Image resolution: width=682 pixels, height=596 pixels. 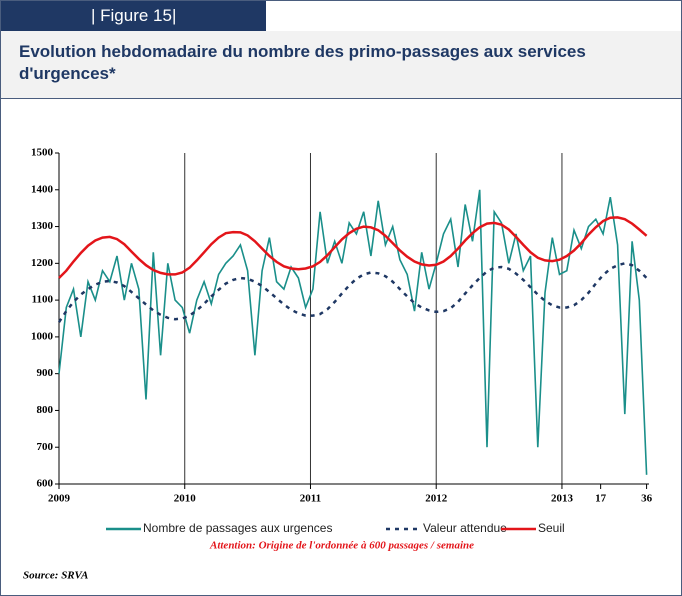 What do you see at coordinates (310, 499) in the screenshot?
I see `x-tick-label: 2011` at bounding box center [310, 499].